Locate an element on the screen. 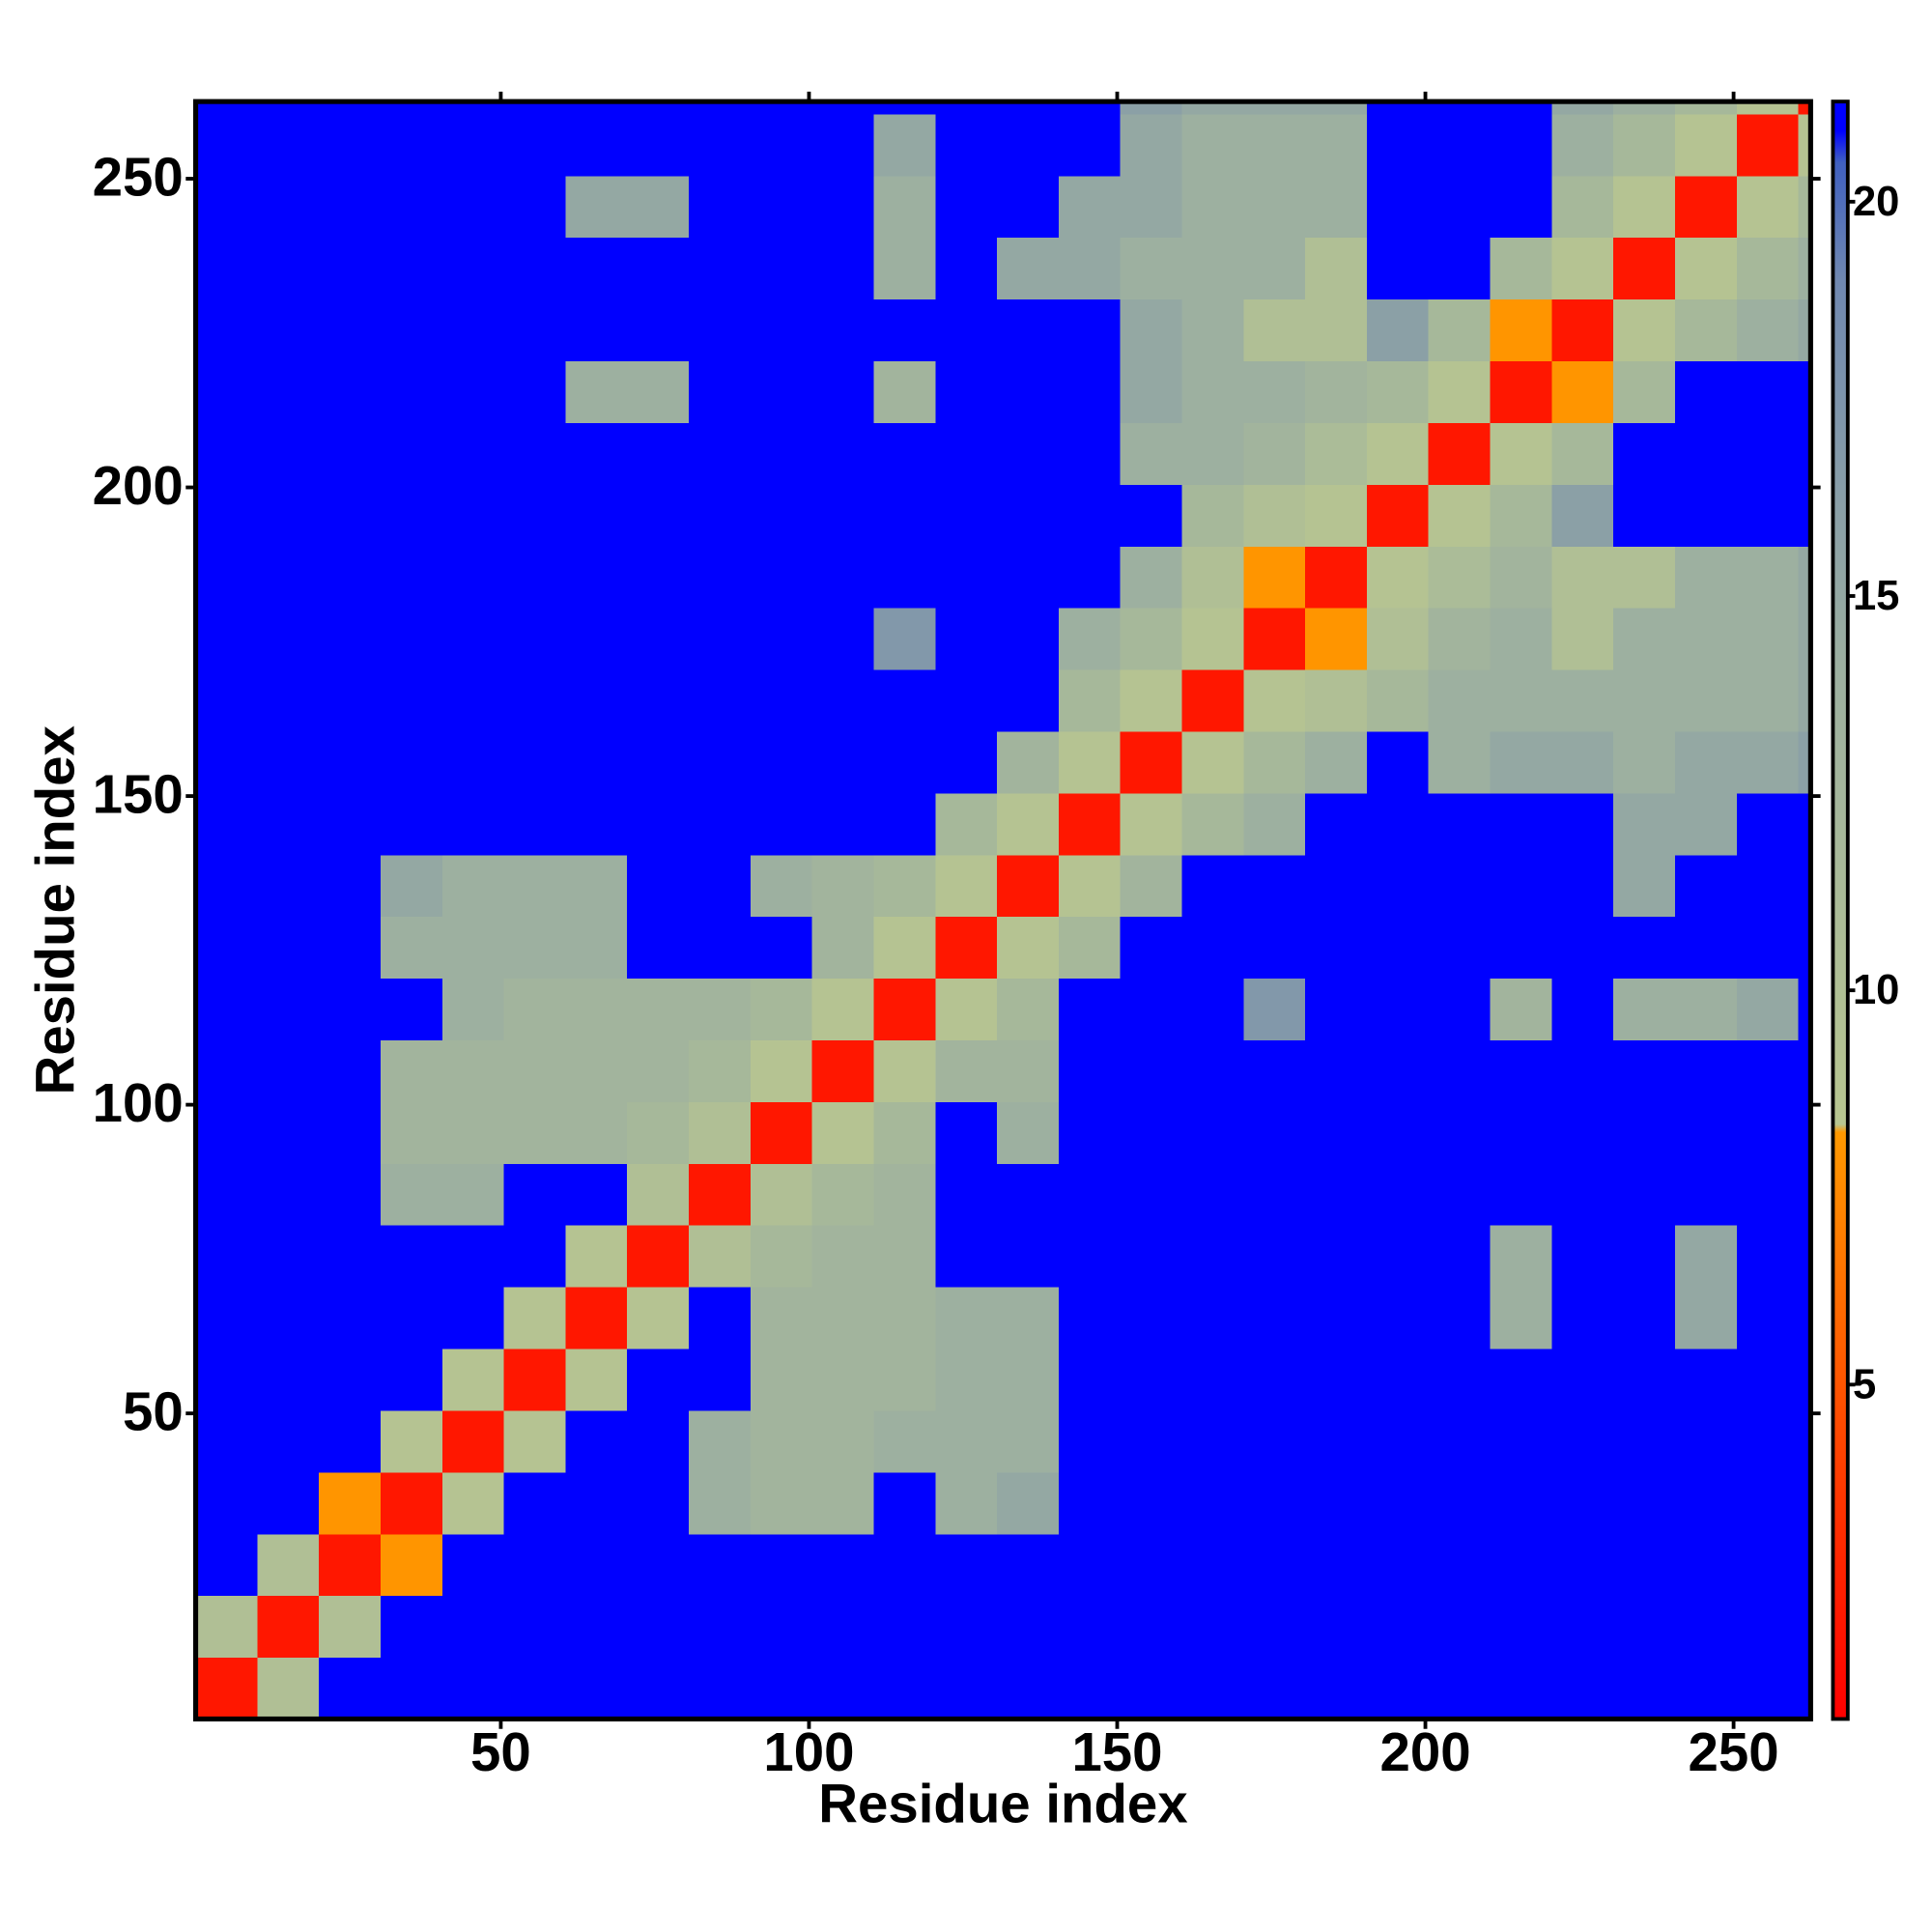 The image size is (1932, 1932). y-tick-label: 250 is located at coordinates (138, 176).